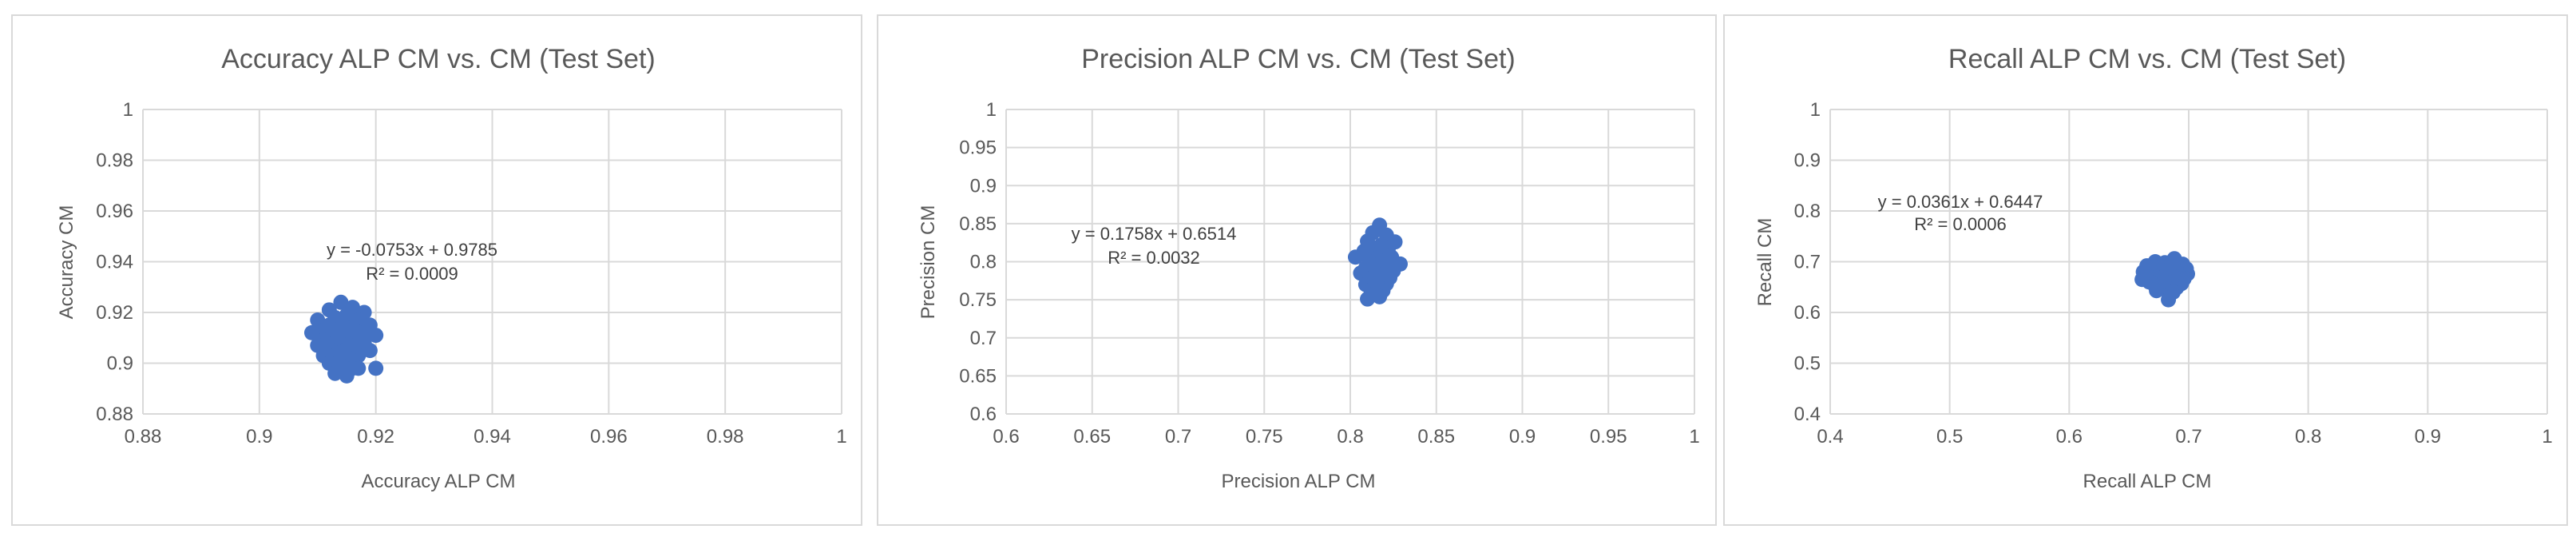  I want to click on x-tick-label: 0.75, so click(1264, 437).